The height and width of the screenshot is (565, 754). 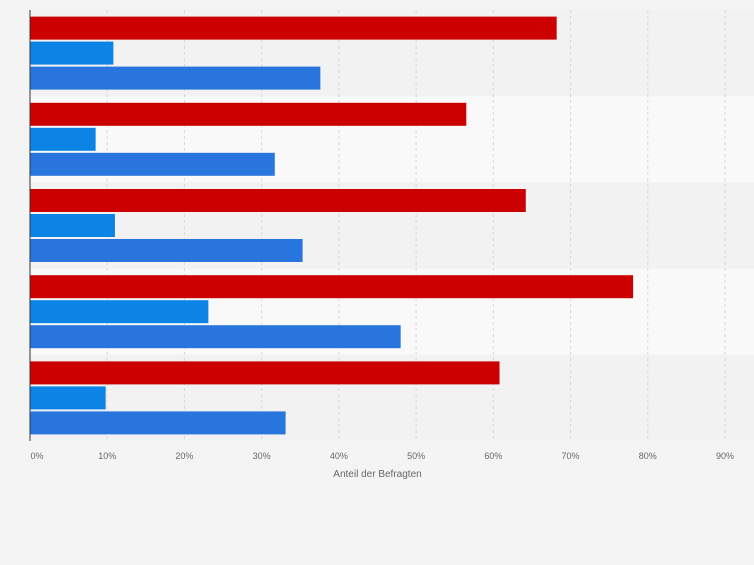 I want to click on x-axis-ticks: 0% 10% 20% 30% 40% 50% 60% 70% 80% 90%, so click(x=382, y=456).